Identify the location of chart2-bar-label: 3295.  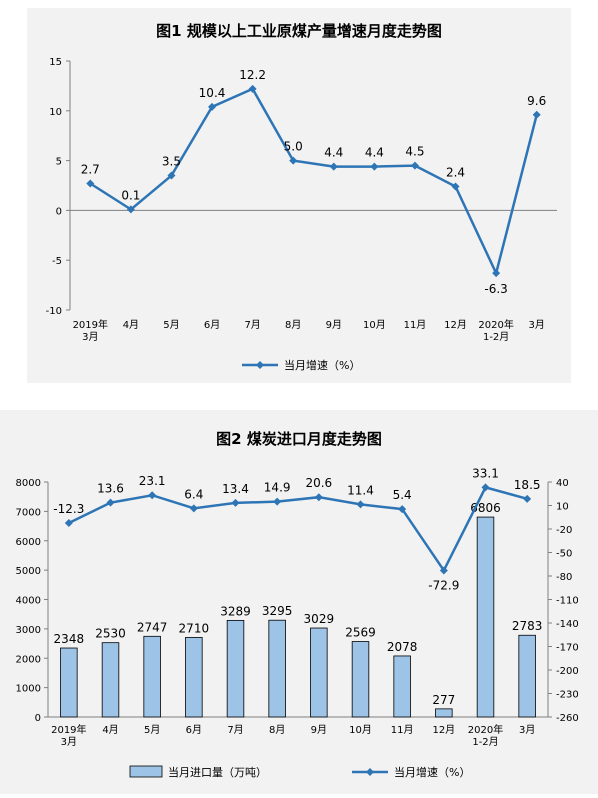
(277, 611).